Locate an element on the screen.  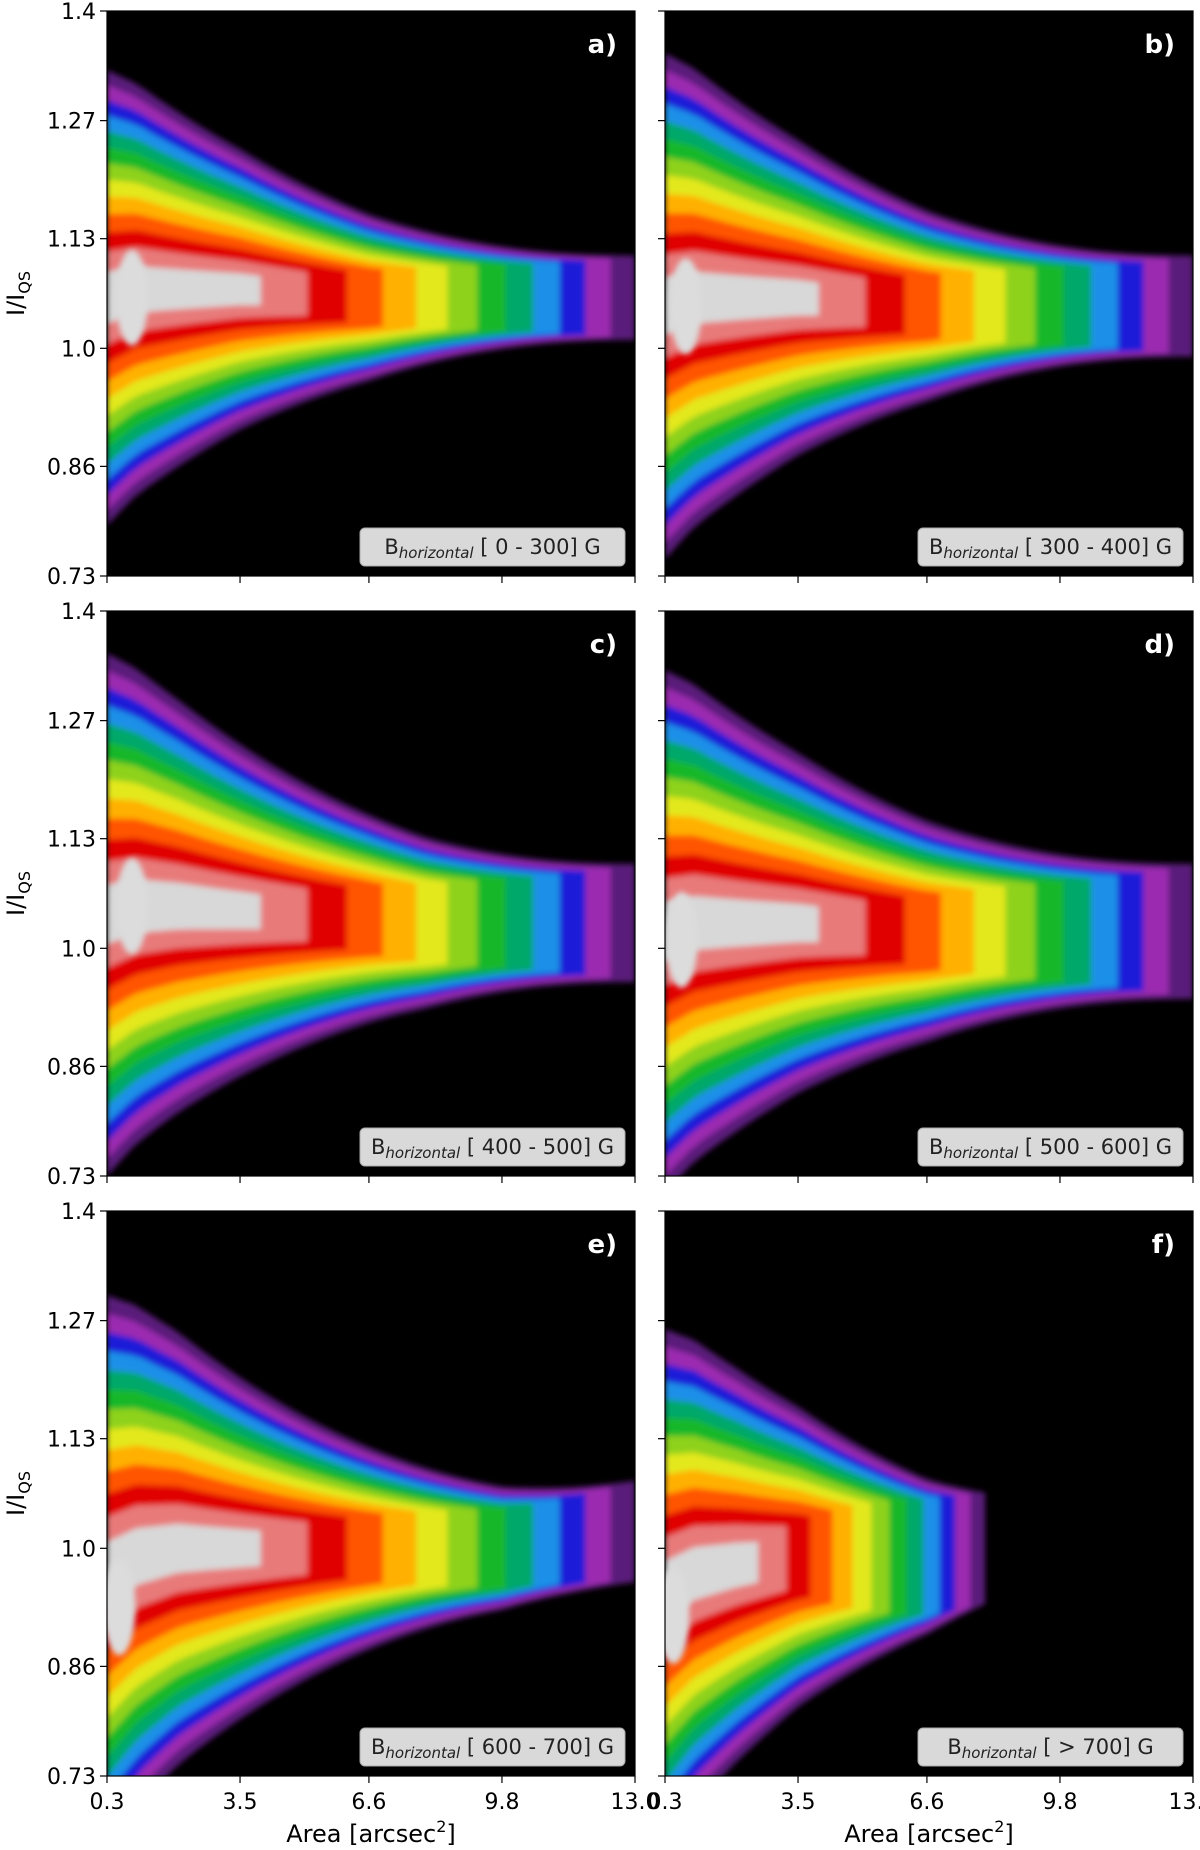
legend-text: Bhorizontal [ 300 - 400] G is located at coordinates (1050, 548).